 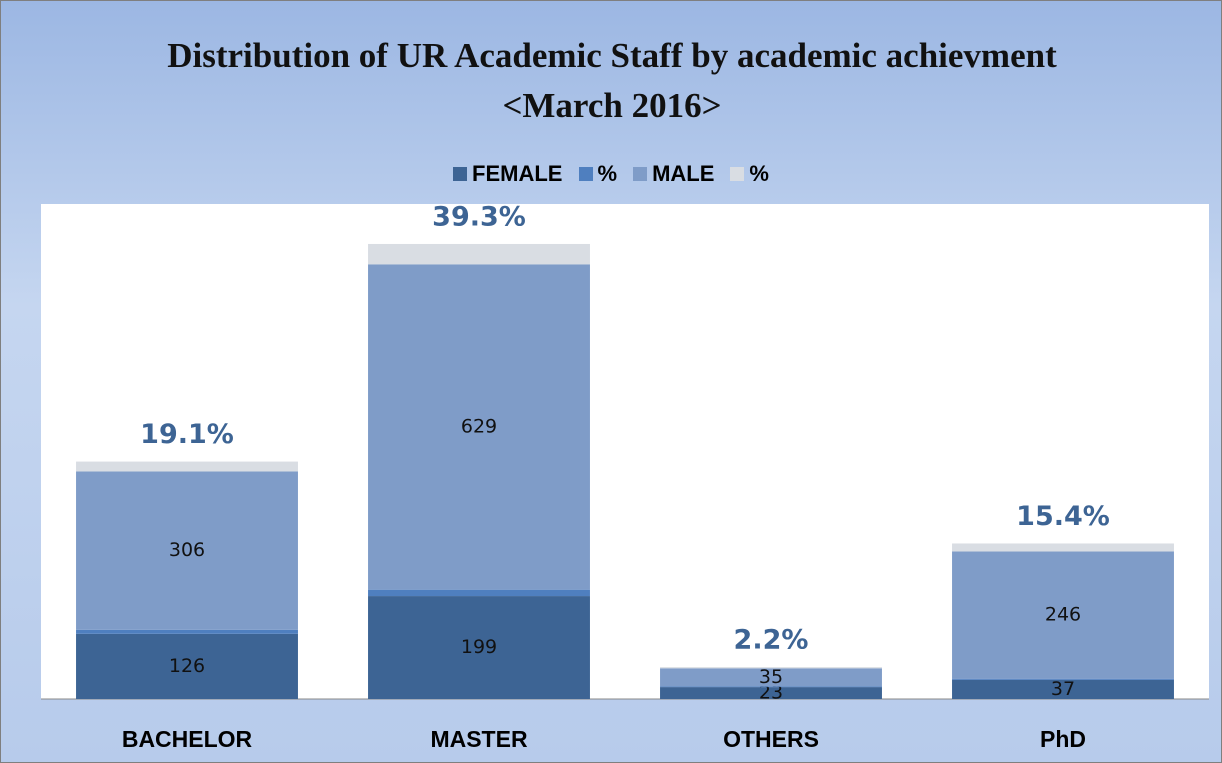 I want to click on data-label: 306, so click(x=187, y=550).